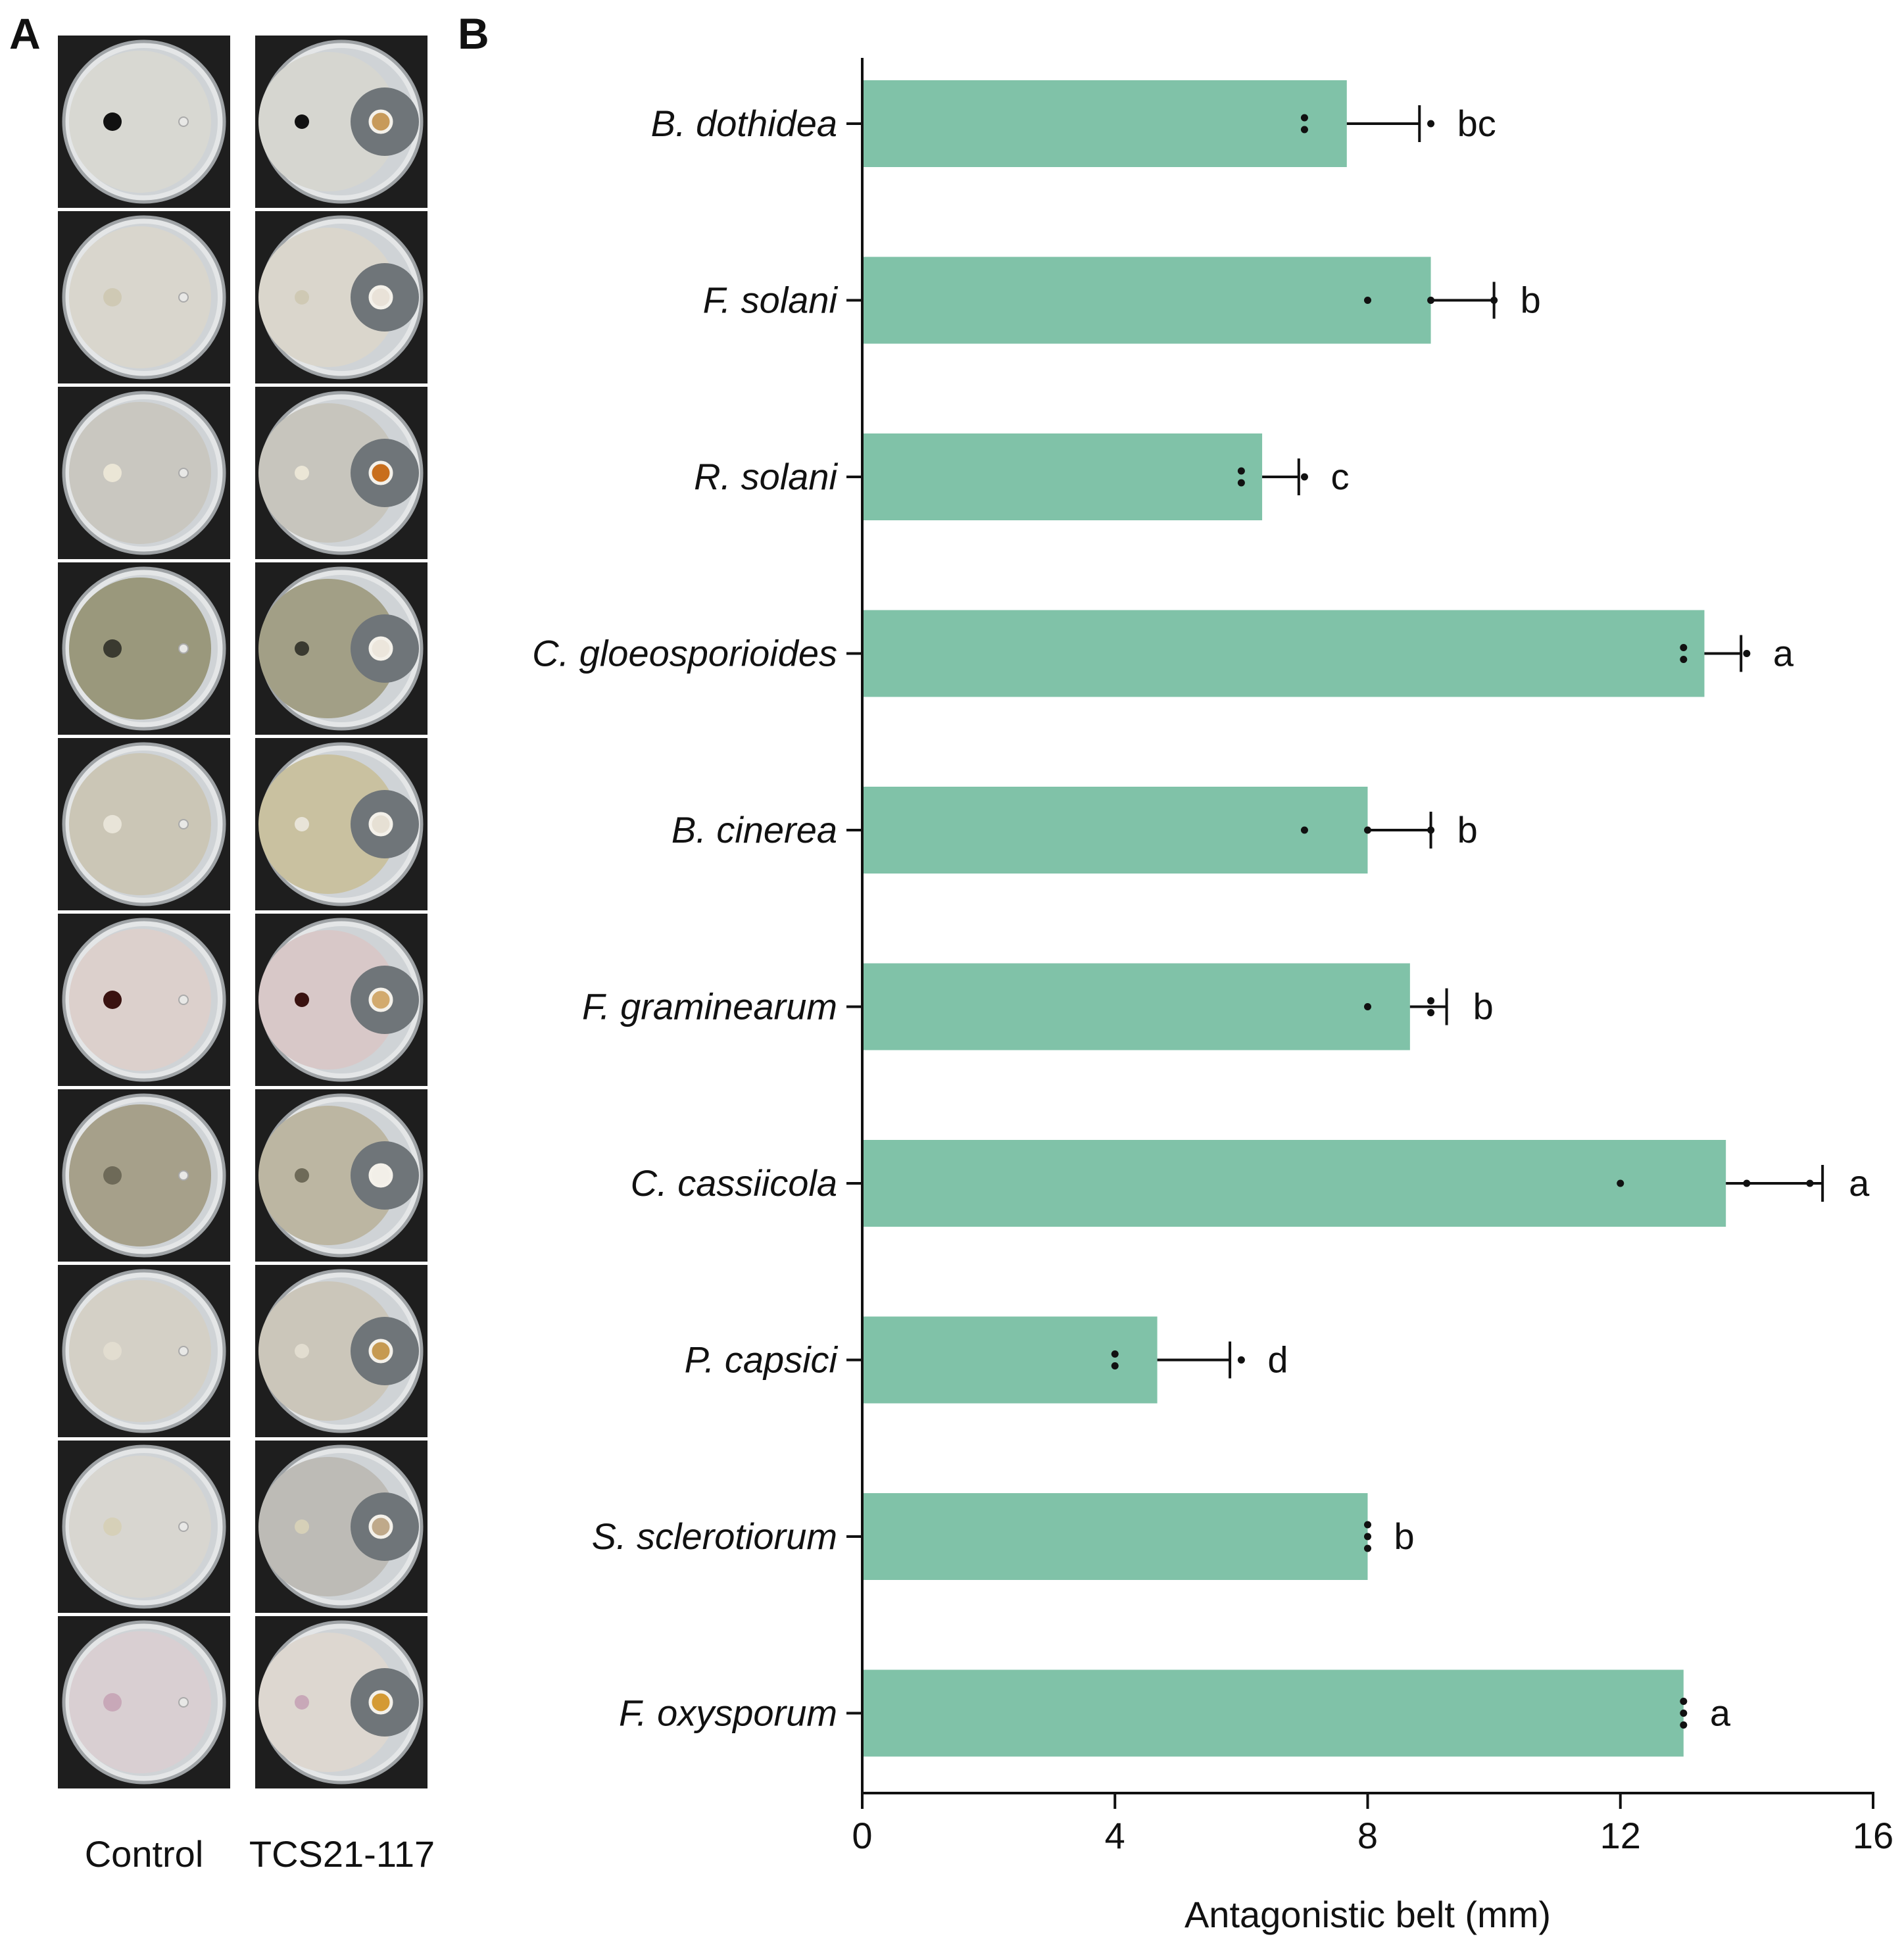 Image resolution: width=1904 pixels, height=1947 pixels. What do you see at coordinates (862, 1835) in the screenshot?
I see `x-tick-label-0: 0` at bounding box center [862, 1835].